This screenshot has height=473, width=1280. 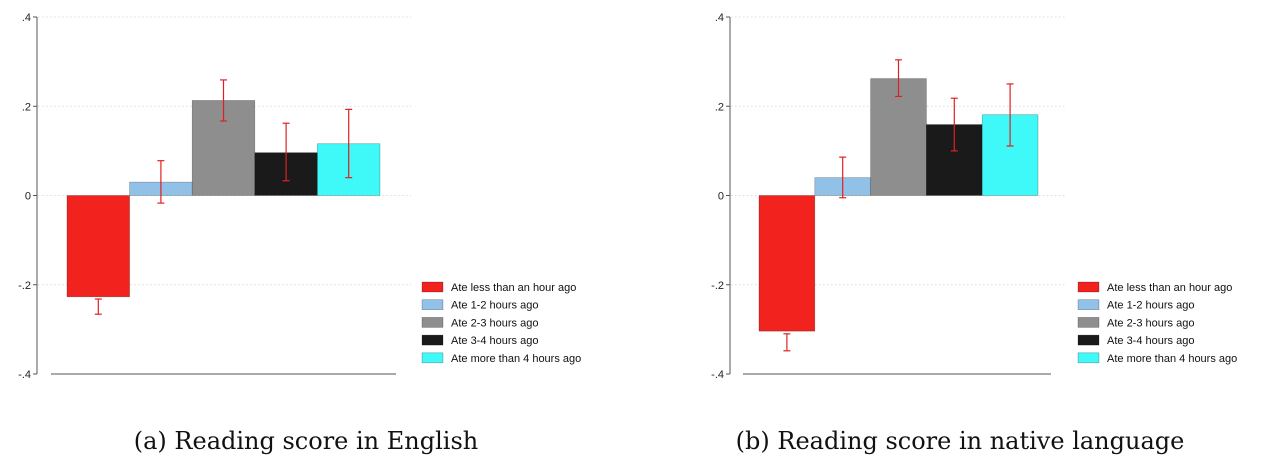 What do you see at coordinates (306, 441) in the screenshot?
I see `figure-caption: (a) Reading score in English` at bounding box center [306, 441].